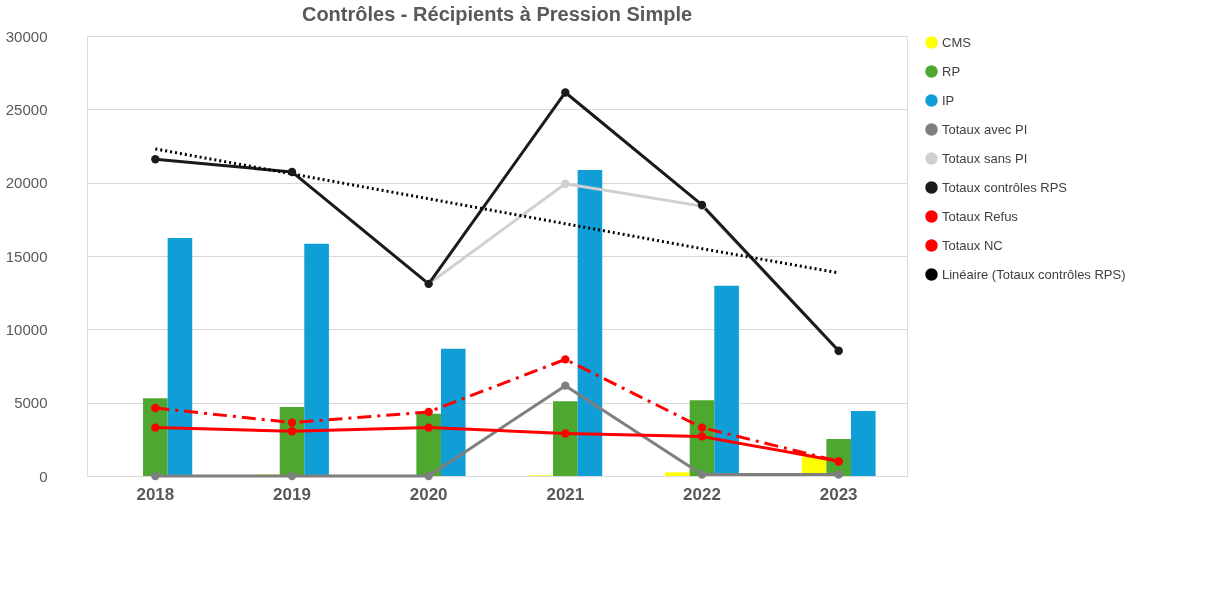 The image size is (1208, 591). What do you see at coordinates (565, 494) in the screenshot?
I see `x-tick-label: 2021` at bounding box center [565, 494].